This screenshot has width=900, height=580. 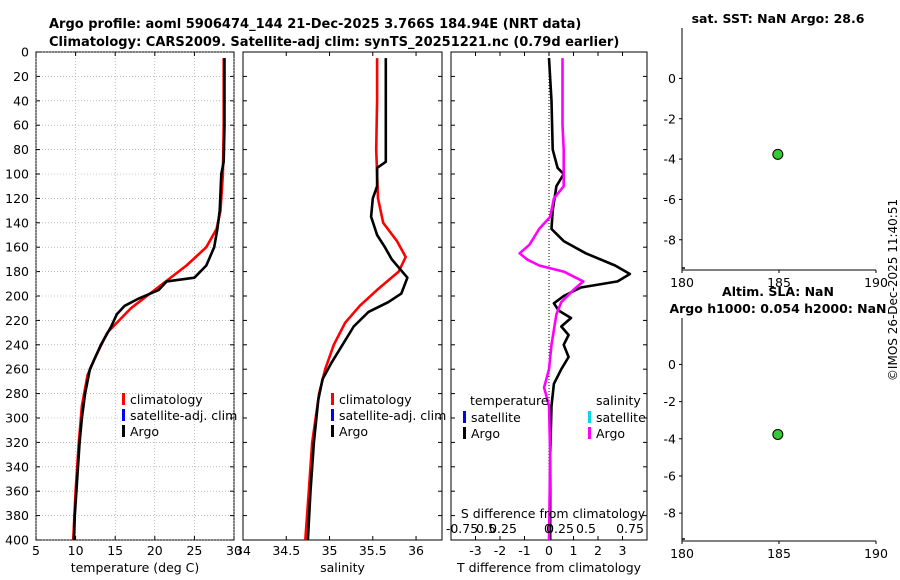 What do you see at coordinates (462, 528) in the screenshot?
I see `salinity-tick-label: -0.75` at bounding box center [462, 528].